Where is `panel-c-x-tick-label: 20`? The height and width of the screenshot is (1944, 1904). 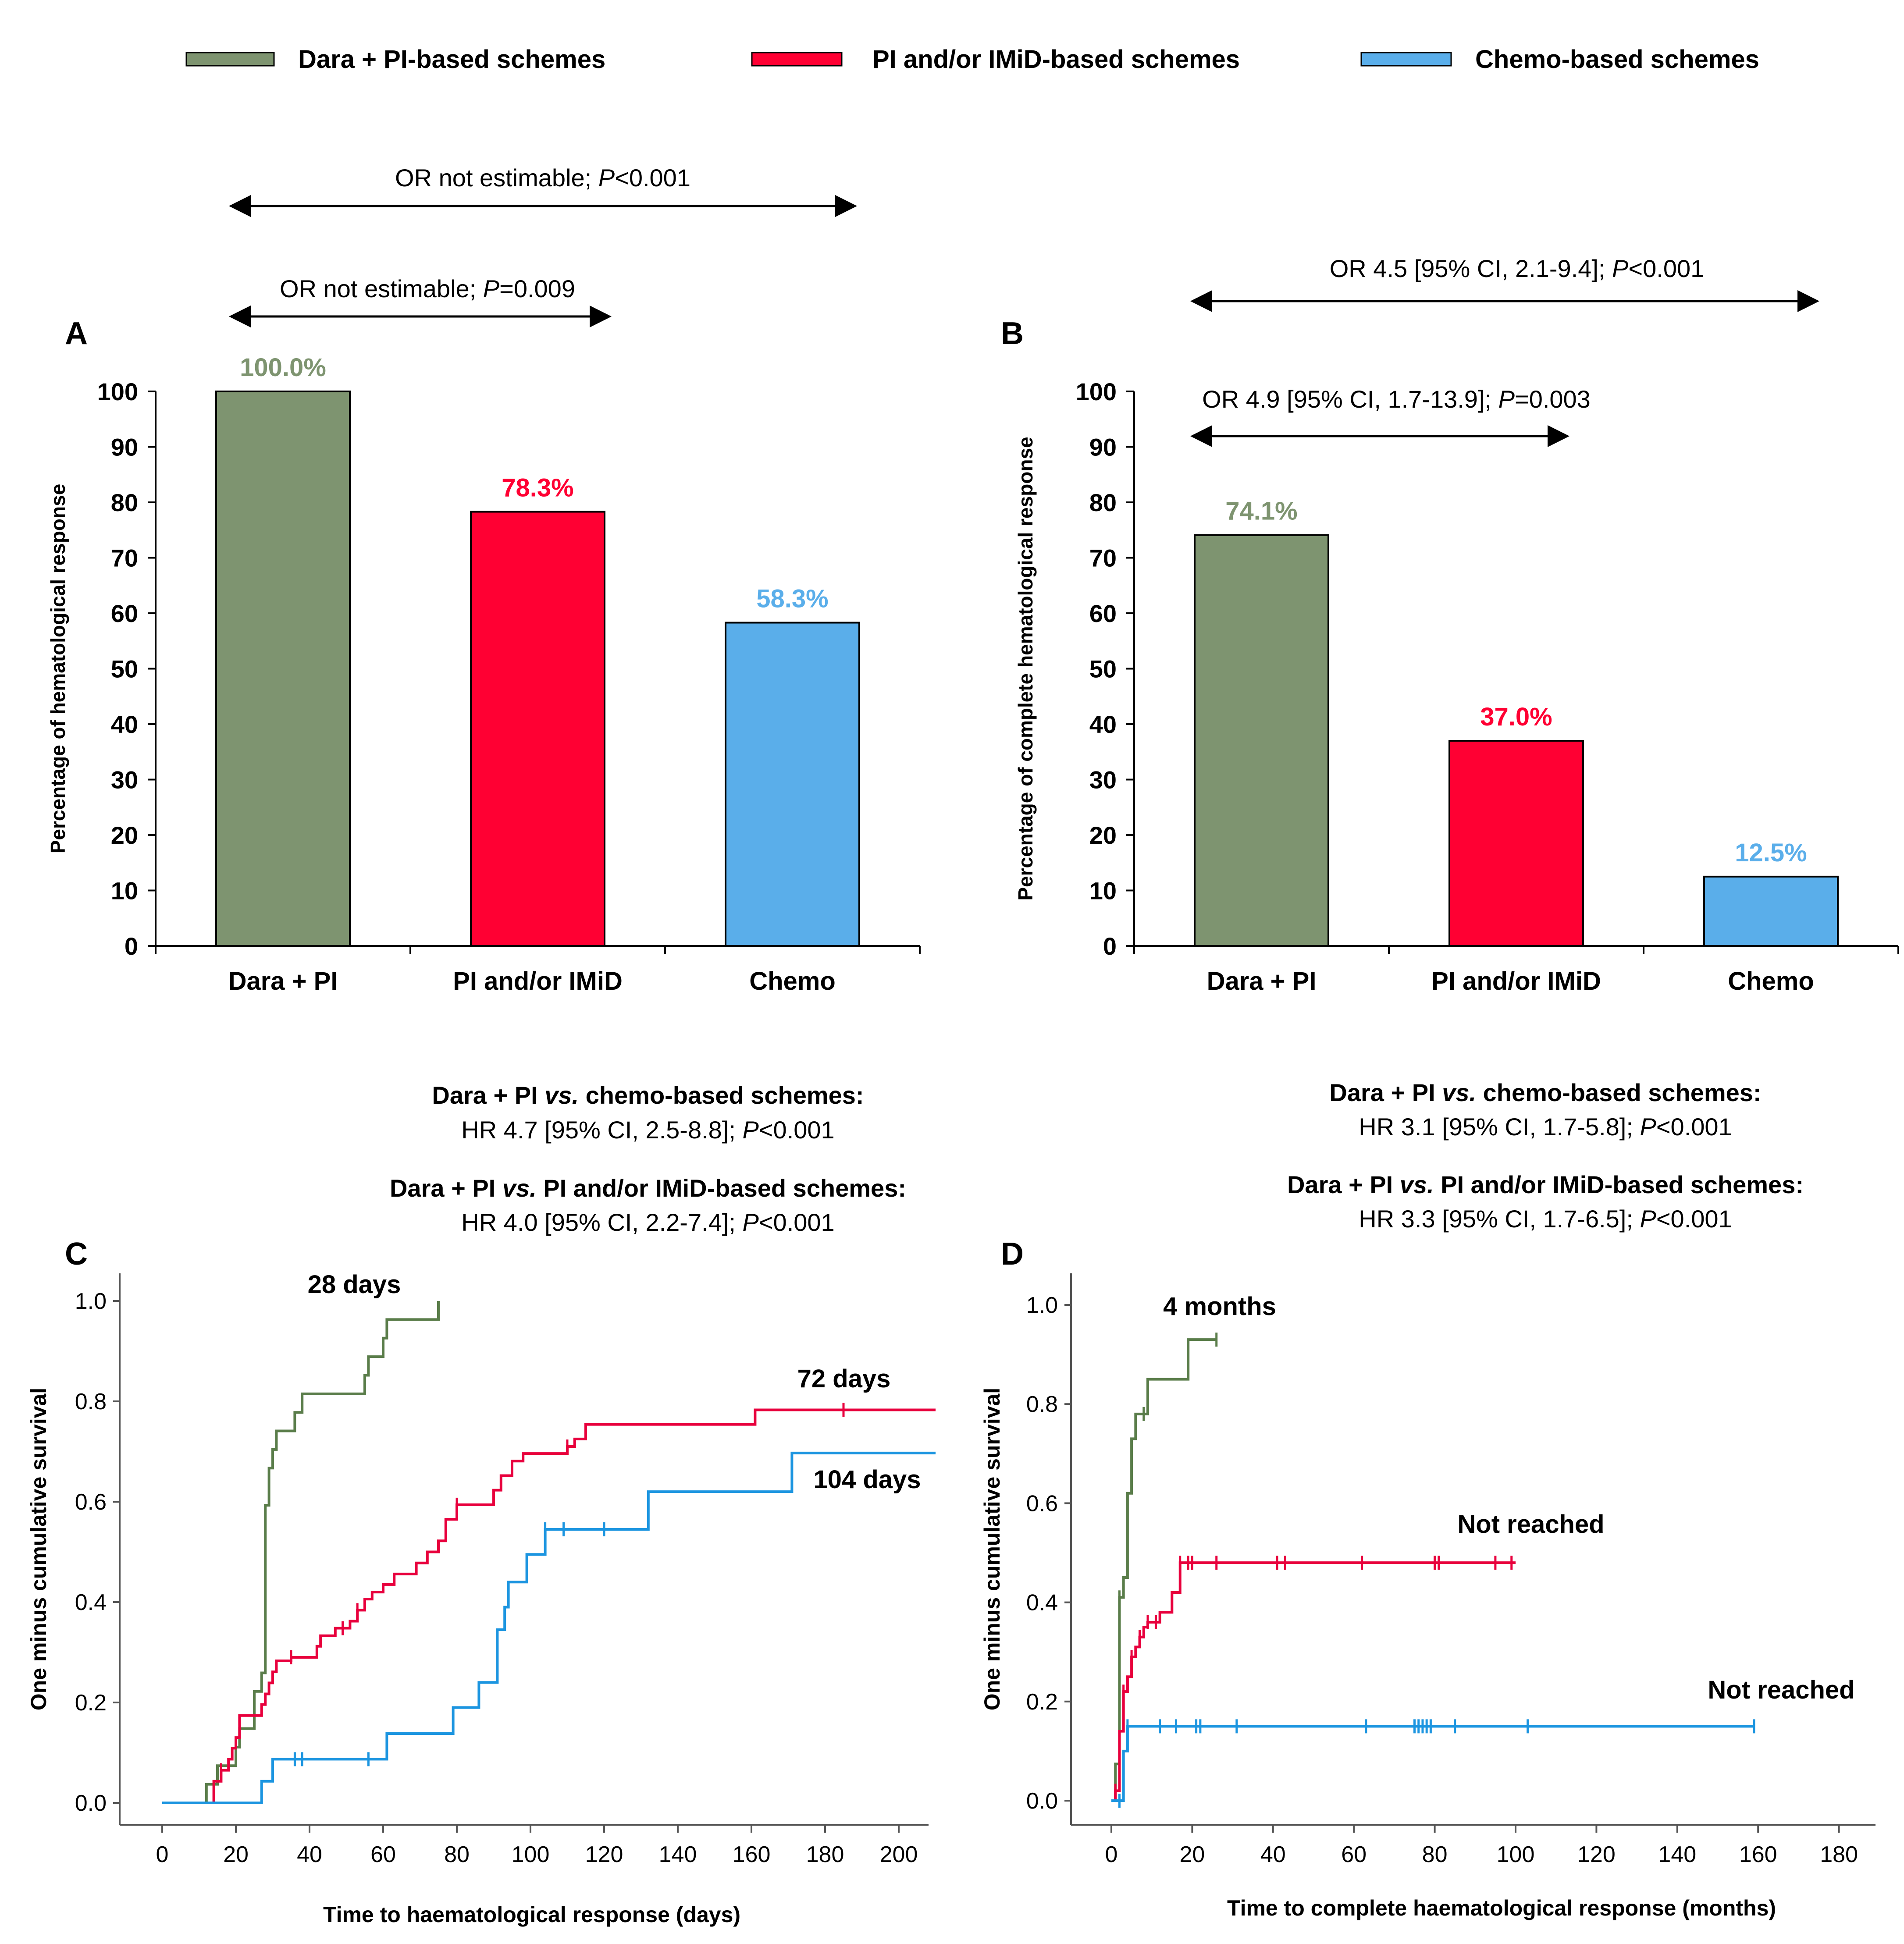 panel-c-x-tick-label: 20 is located at coordinates (236, 1854).